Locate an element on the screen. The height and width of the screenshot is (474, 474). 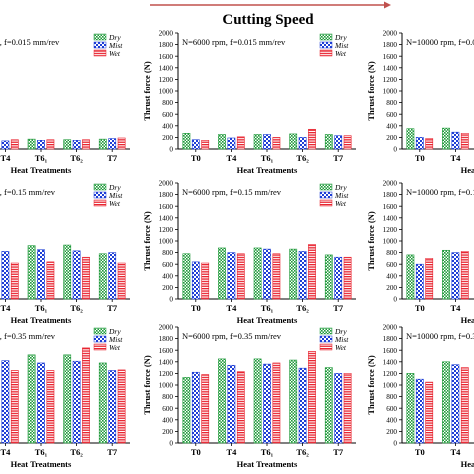
panel-title: N=10000 rpm, f=0.15 mm/rev is located at coordinates (440, 192).